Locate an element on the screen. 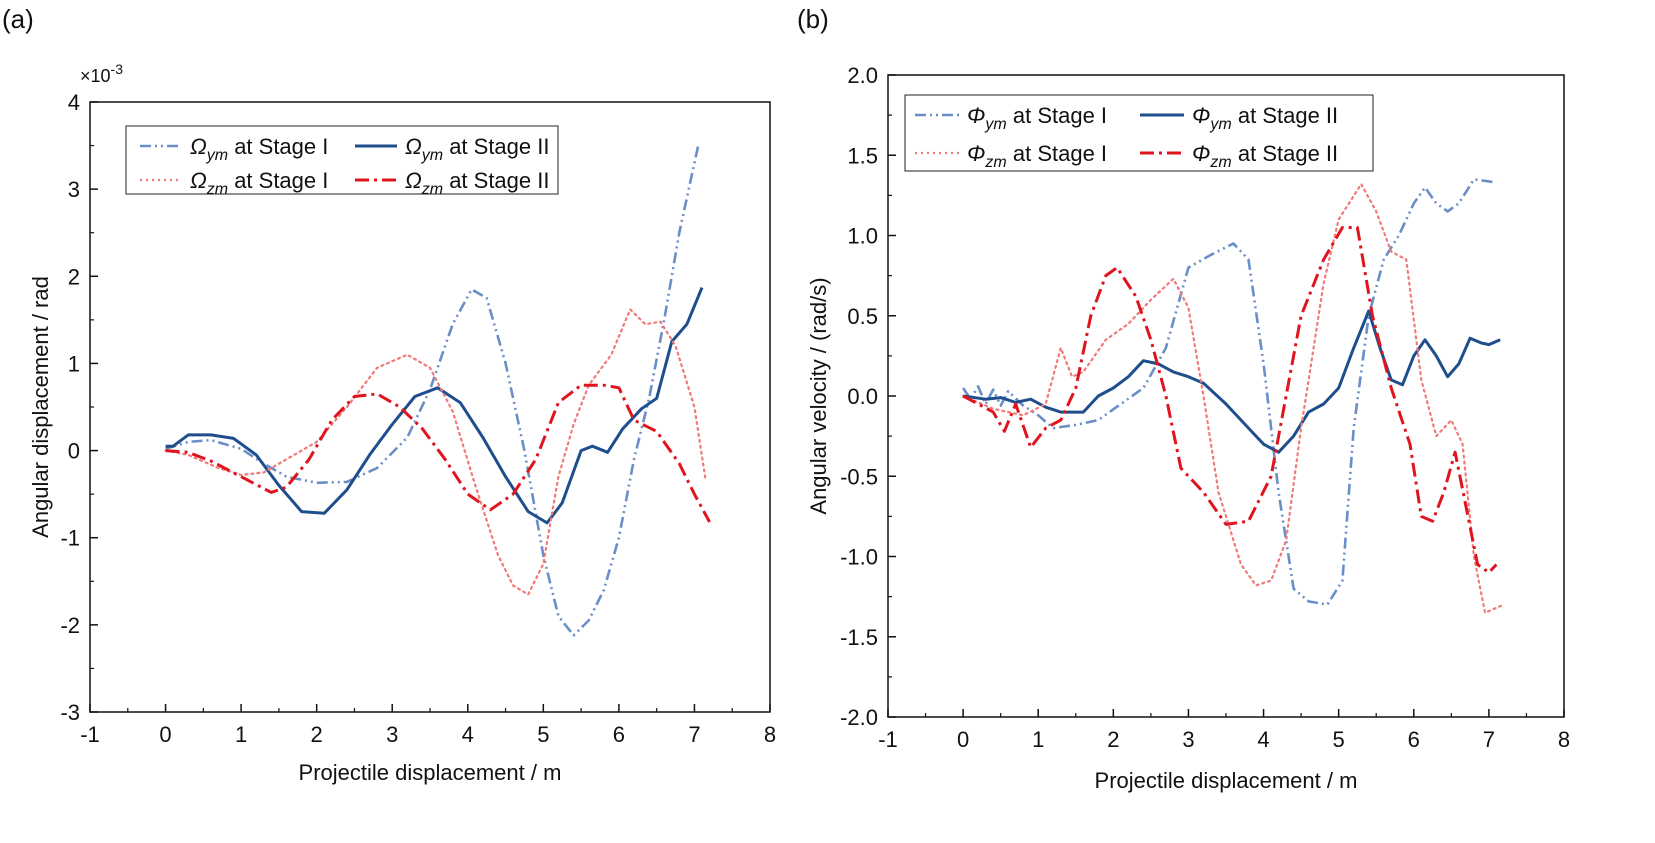 This screenshot has width=1655, height=843. panel-b-x-tick-label: 7 is located at coordinates (1489, 739).